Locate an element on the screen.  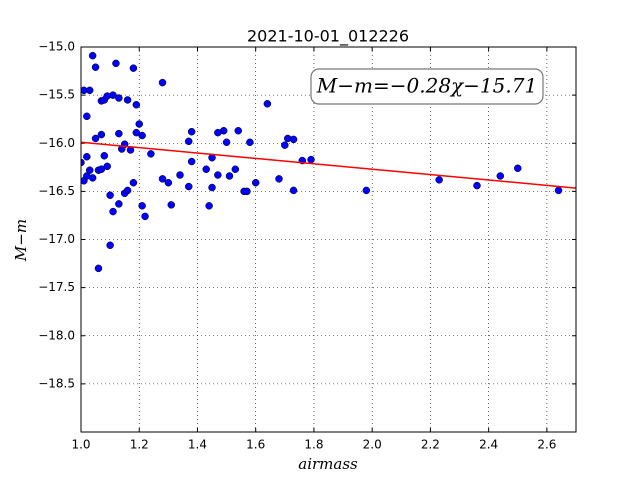
y-tick-label: −15.5 is located at coordinates (56, 95).